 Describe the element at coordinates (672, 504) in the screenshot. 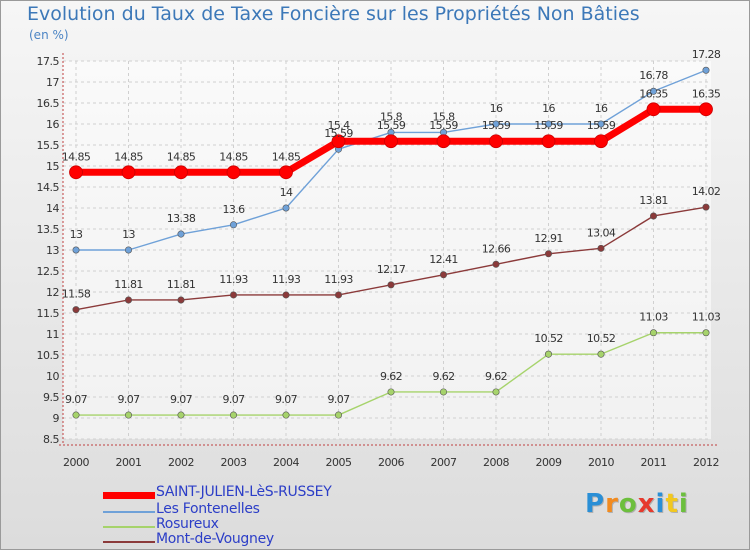

I see `logo-letter: t` at that location.